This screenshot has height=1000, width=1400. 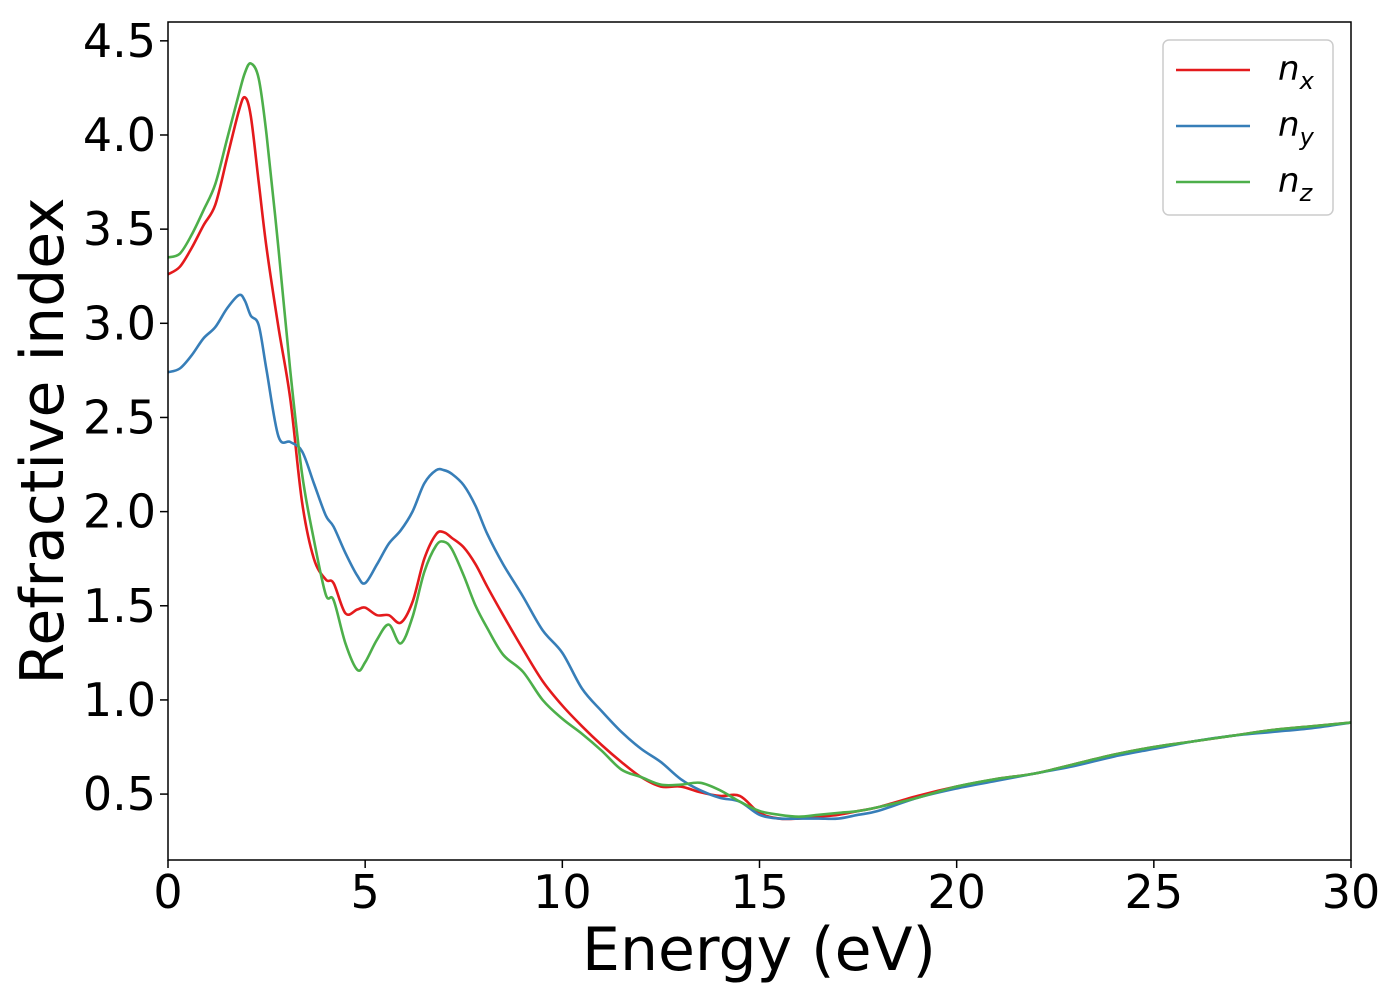 What do you see at coordinates (119, 606) in the screenshot?
I see `y-tick-label: 1.5` at bounding box center [119, 606].